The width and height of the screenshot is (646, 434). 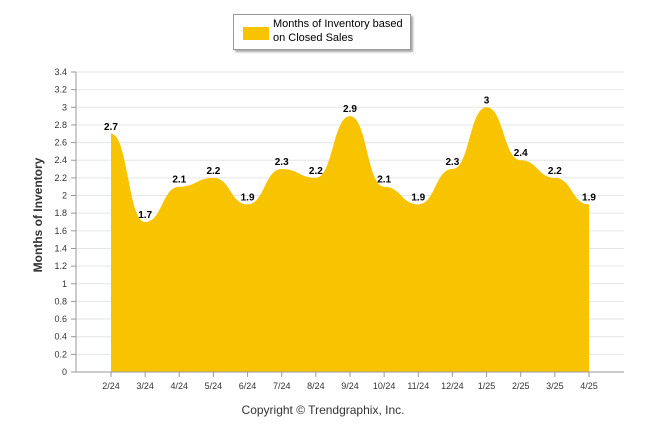 I want to click on y-tick-label: 1.4, so click(x=60, y=248).